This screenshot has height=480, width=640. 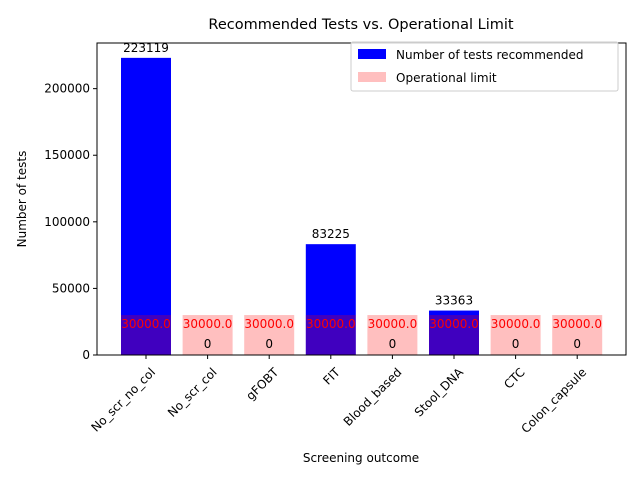 I want to click on x-tick-label-Stool_DNA: Stool_DNA, so click(x=439, y=392).